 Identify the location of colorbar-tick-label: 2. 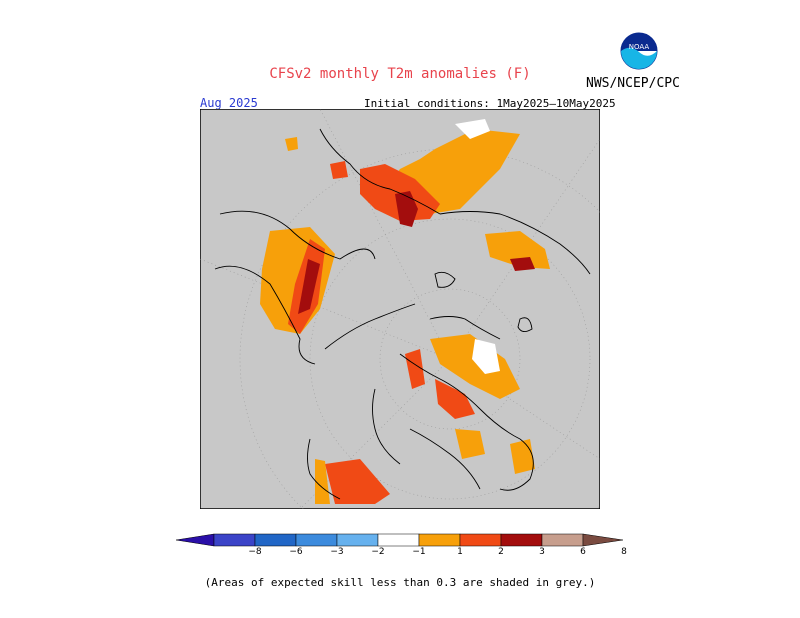
(501, 552).